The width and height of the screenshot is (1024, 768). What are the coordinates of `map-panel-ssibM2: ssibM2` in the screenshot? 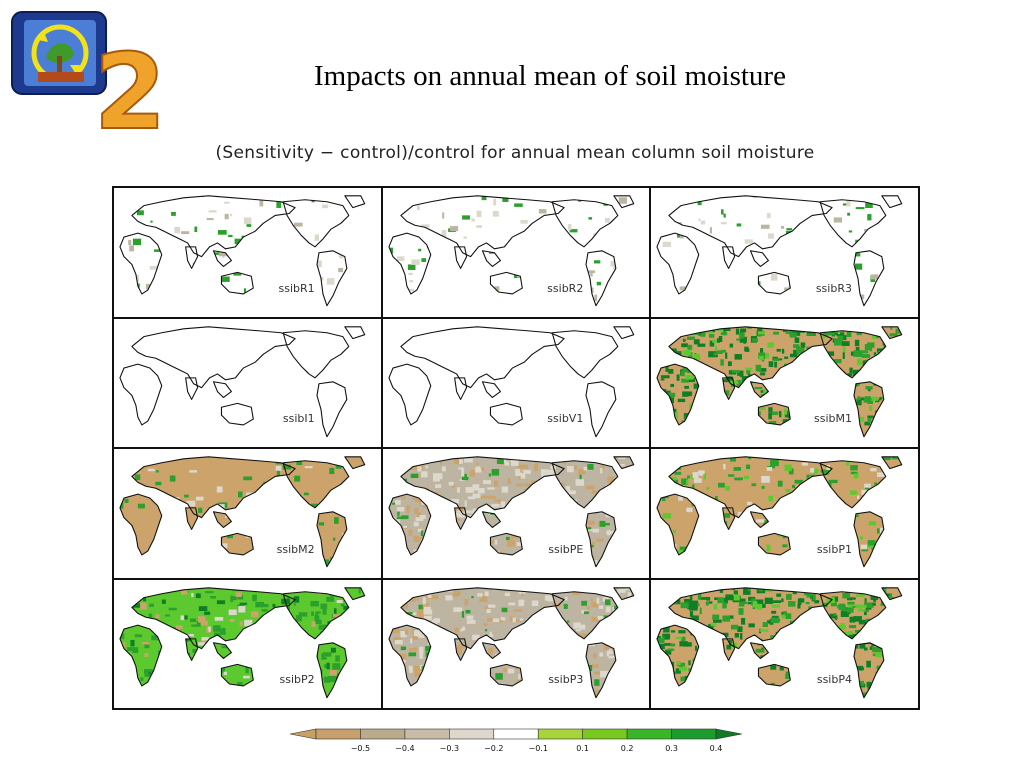 It's located at (247, 513).